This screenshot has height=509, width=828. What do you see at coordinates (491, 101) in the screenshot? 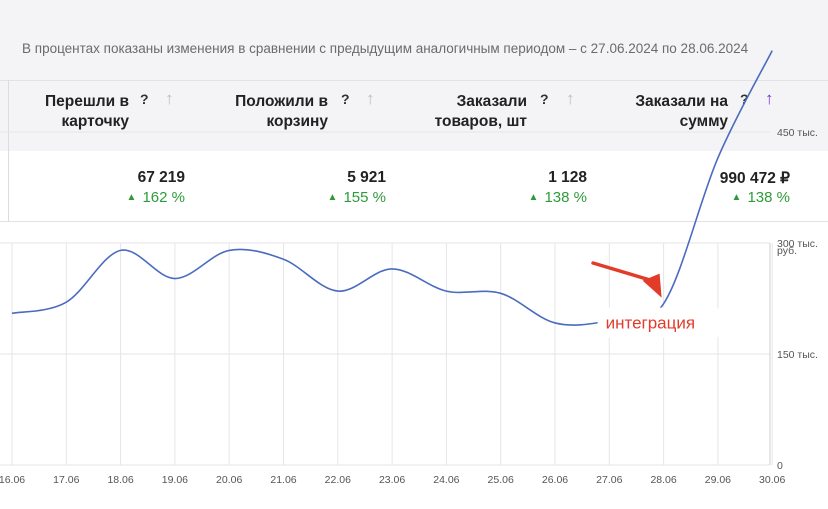
I see `column-title-line: Заказали` at bounding box center [491, 101].